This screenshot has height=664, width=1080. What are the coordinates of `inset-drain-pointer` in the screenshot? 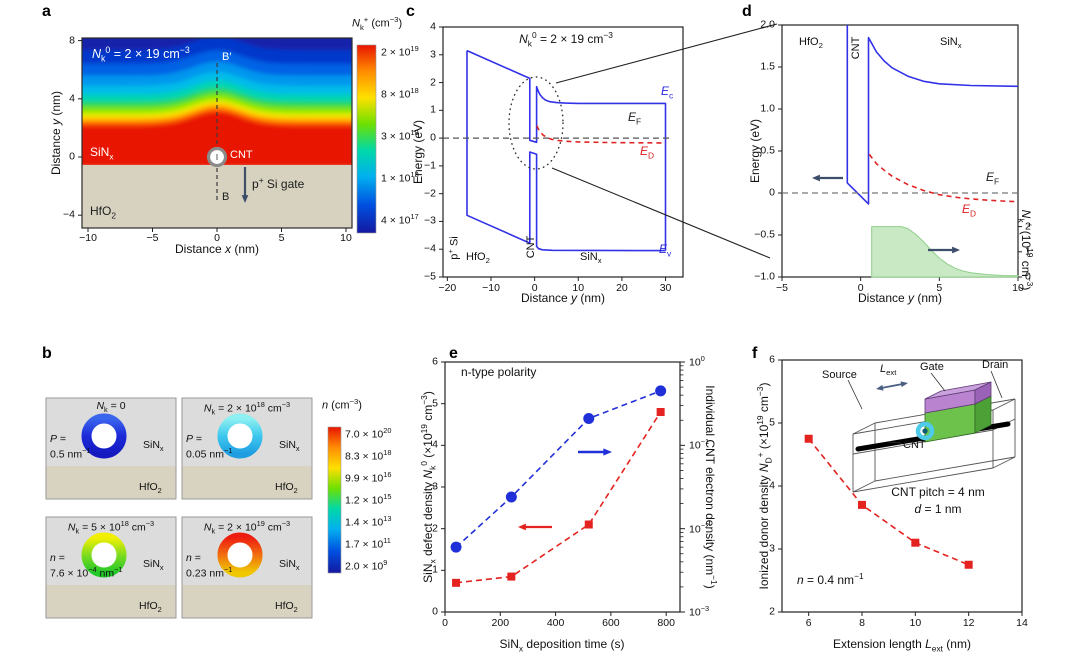 It's located at (996, 384).